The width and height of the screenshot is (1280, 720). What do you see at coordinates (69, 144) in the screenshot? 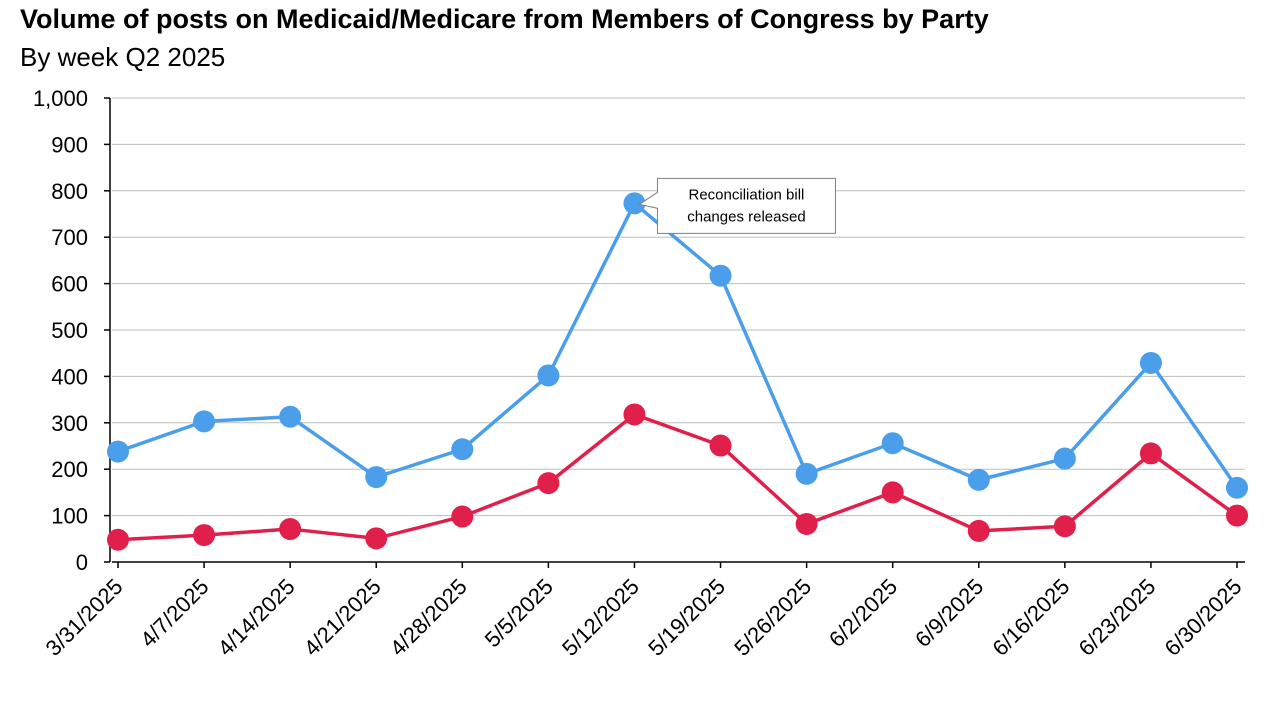
I see `y-tick-label: 900` at bounding box center [69, 144].